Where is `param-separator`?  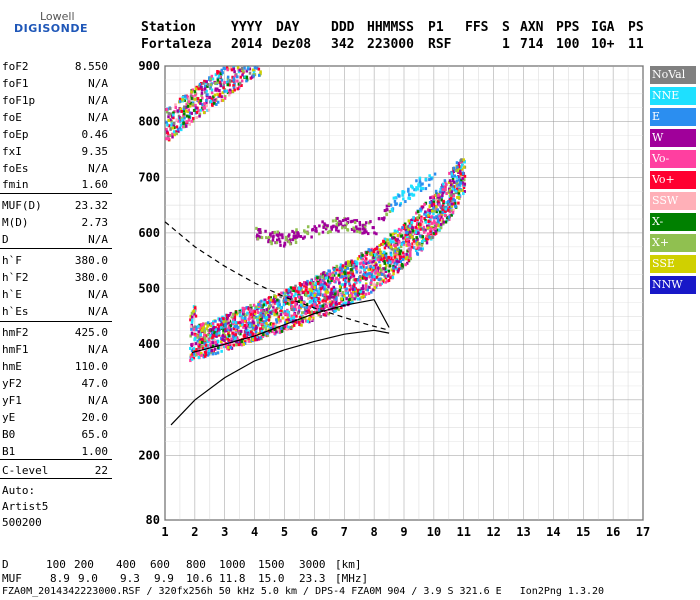 param-separator is located at coordinates (56, 321).